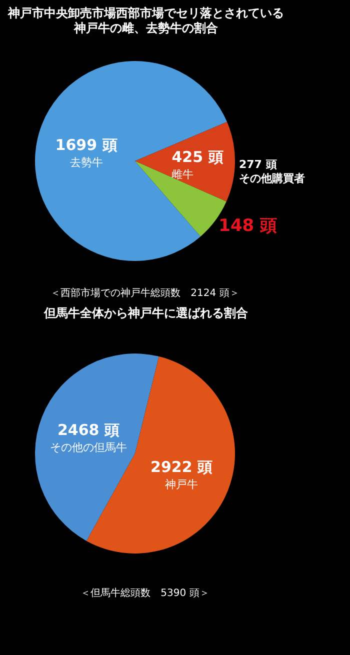  I want to click on slice-label: その他購買者, so click(271, 178).